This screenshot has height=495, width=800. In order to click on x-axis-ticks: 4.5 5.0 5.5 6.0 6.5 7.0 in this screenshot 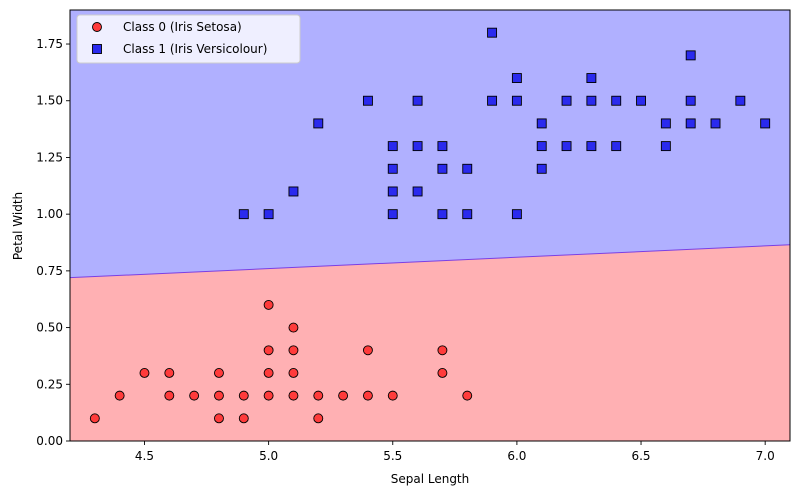, I will do `click(455, 452)`.